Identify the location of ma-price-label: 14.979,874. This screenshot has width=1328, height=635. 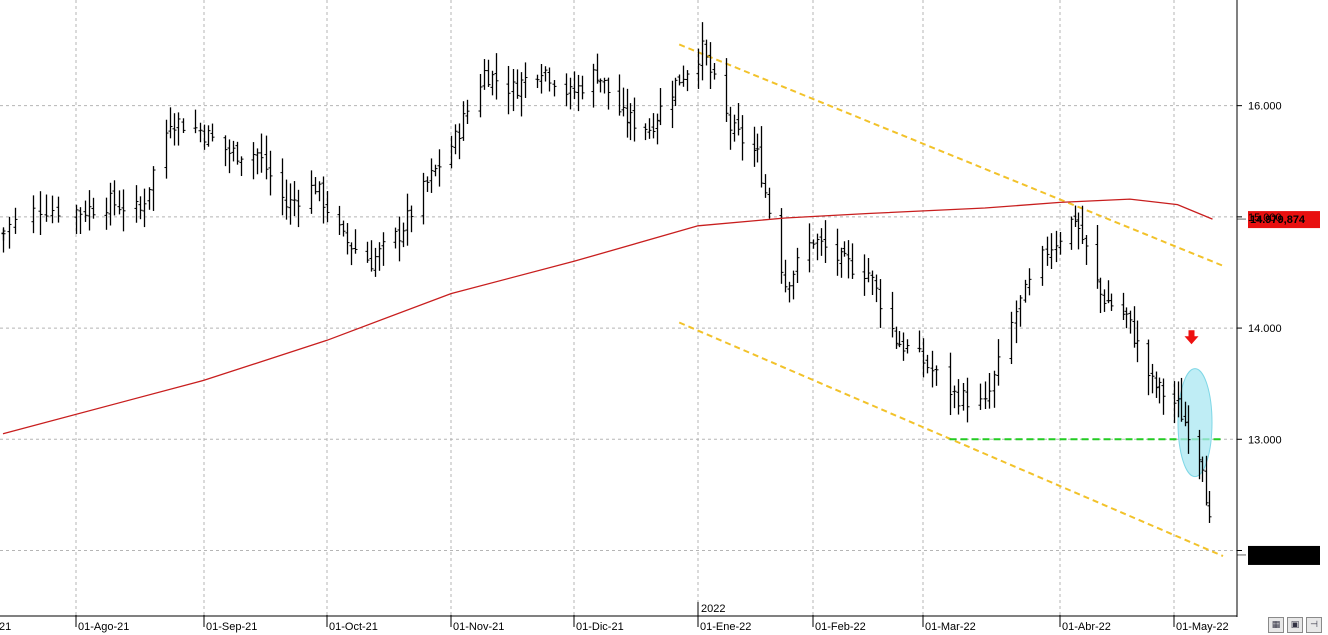
(1278, 220).